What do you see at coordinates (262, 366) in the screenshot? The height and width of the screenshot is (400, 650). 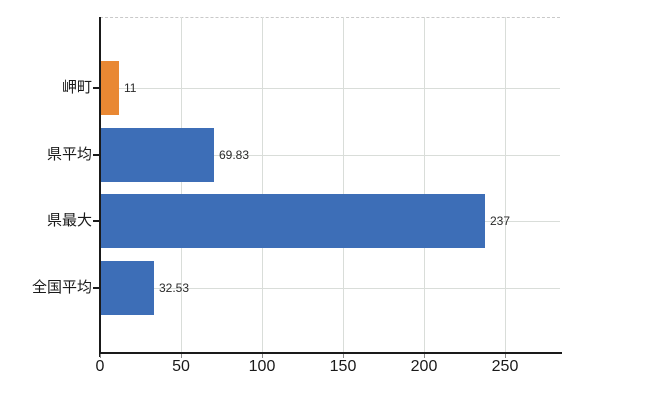 I see `x-tick-label: 100` at bounding box center [262, 366].